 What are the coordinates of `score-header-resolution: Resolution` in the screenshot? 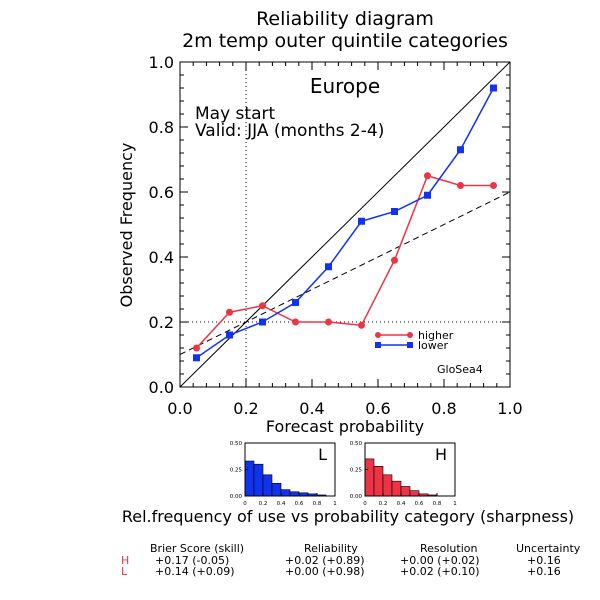 It's located at (449, 548).